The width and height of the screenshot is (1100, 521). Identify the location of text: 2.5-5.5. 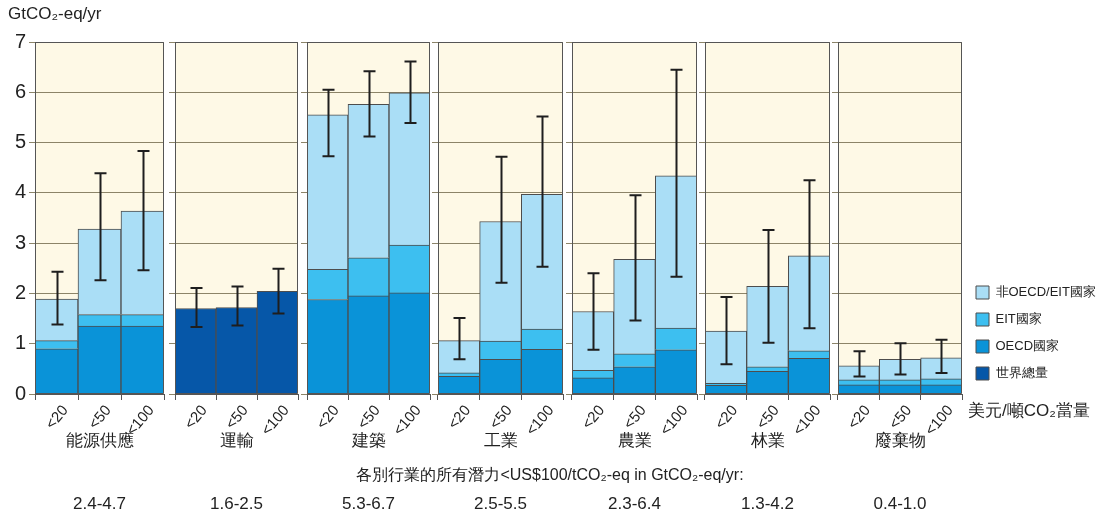
(500, 504).